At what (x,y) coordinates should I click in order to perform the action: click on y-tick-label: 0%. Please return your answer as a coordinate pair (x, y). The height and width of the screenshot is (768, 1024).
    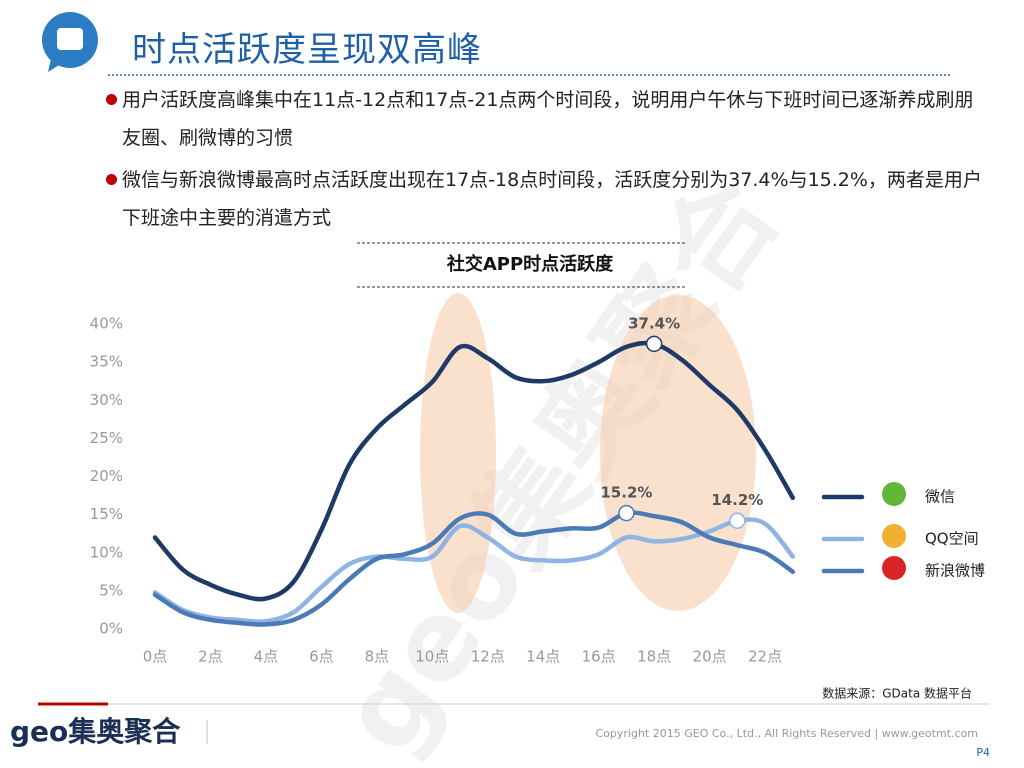
    Looking at the image, I should click on (111, 629).